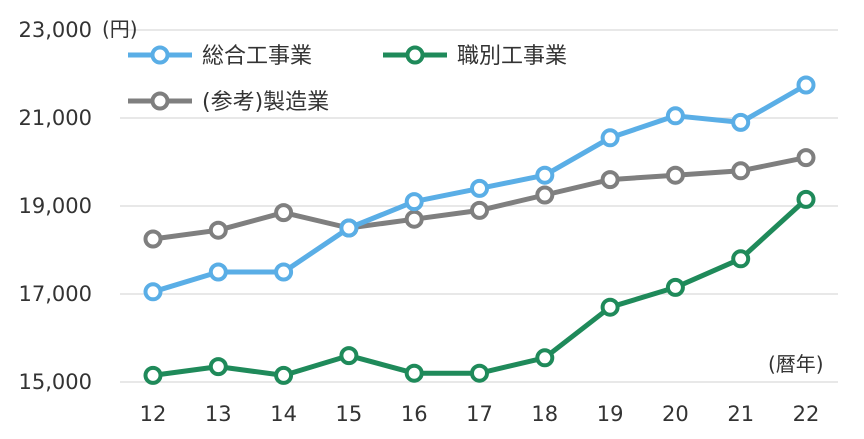 Image resolution: width=864 pixels, height=439 pixels. What do you see at coordinates (55, 118) in the screenshot?
I see `y-tick-label: 21,000` at bounding box center [55, 118].